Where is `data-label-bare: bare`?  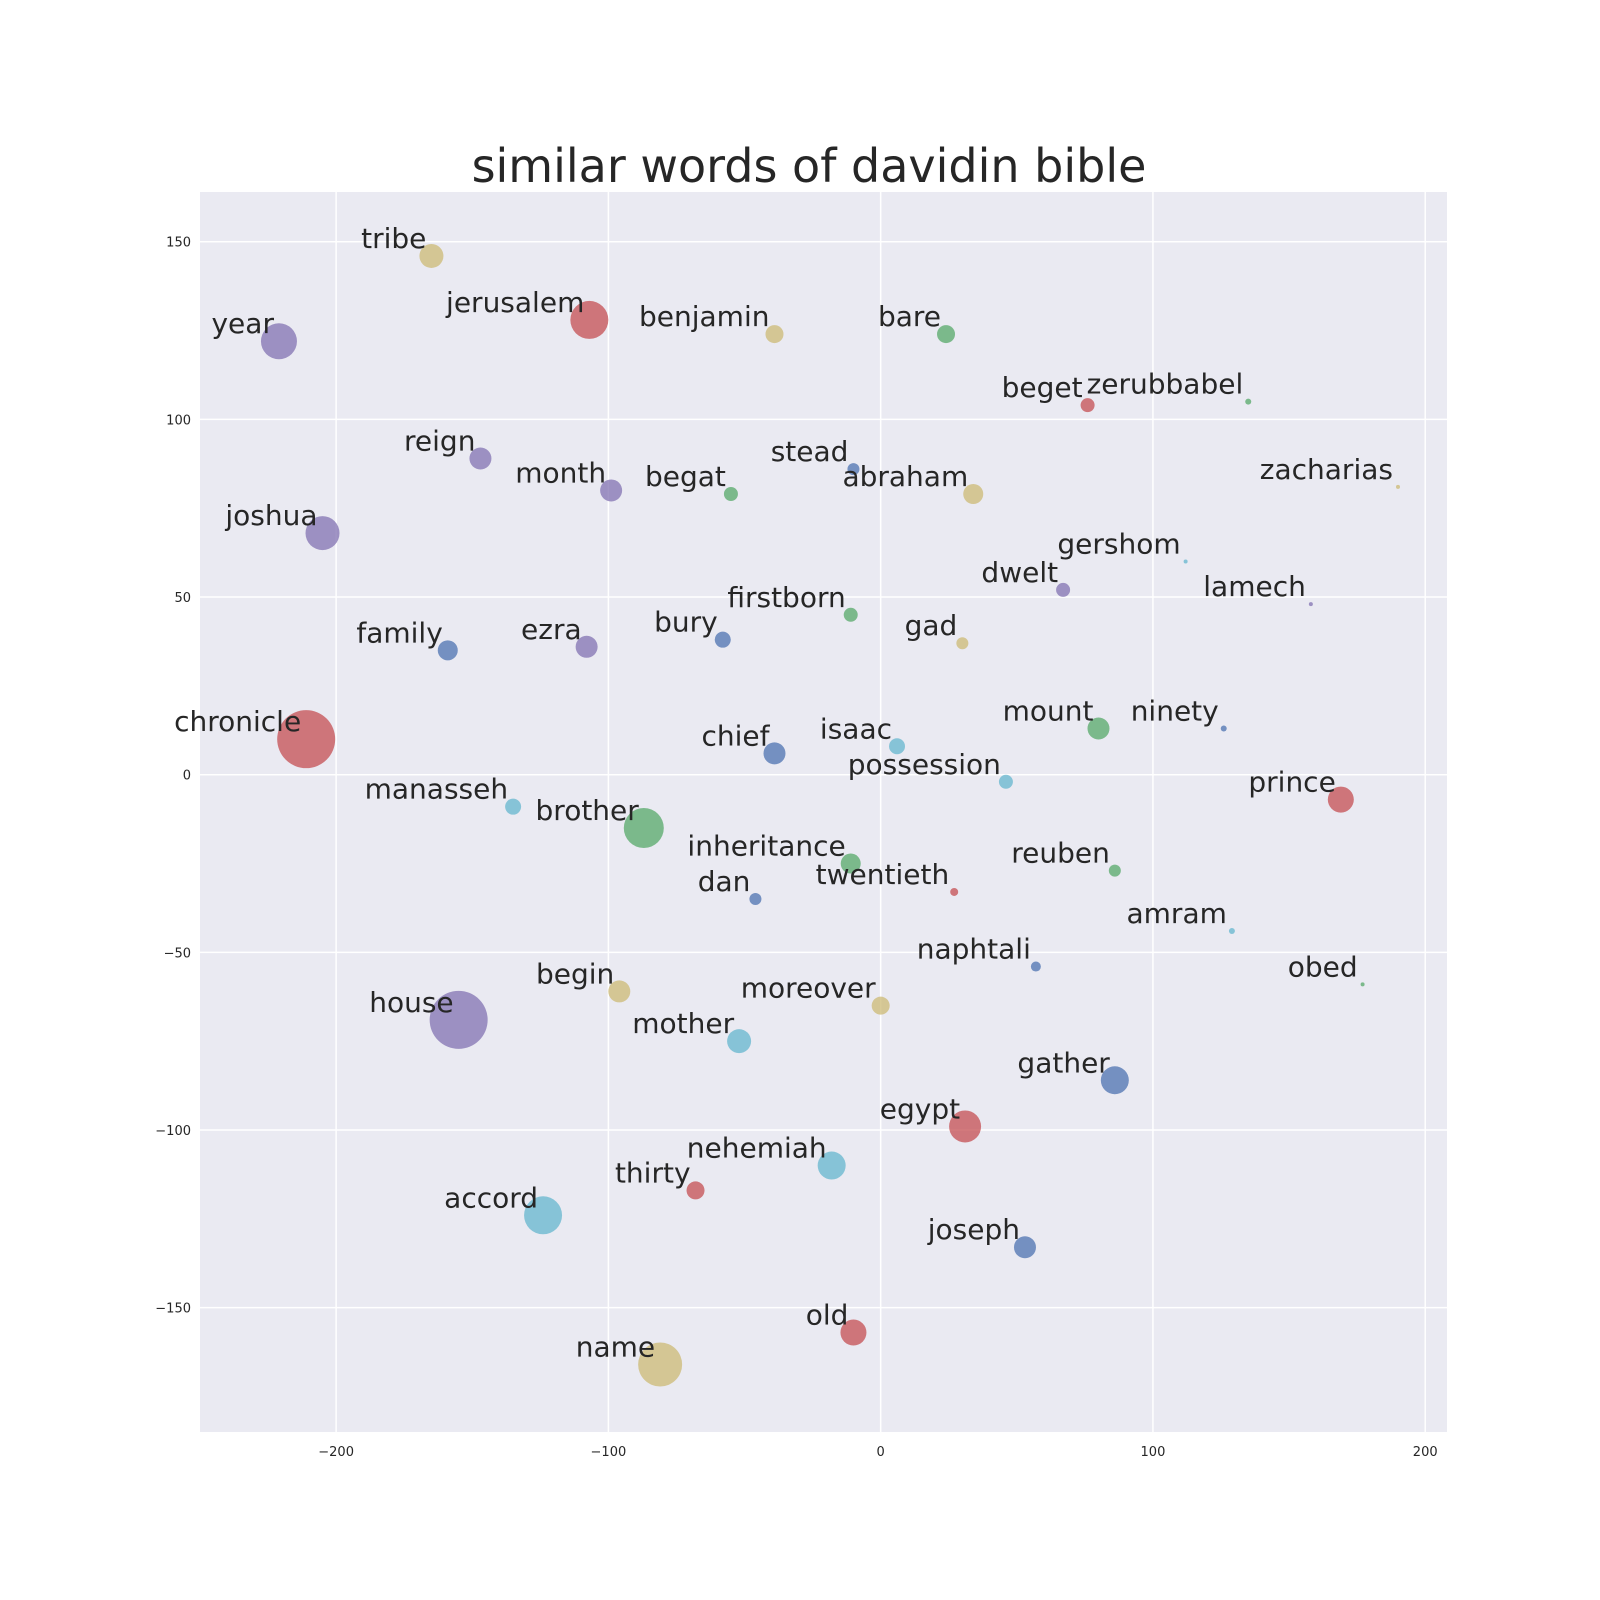 data-label-bare: bare is located at coordinates (909, 316).